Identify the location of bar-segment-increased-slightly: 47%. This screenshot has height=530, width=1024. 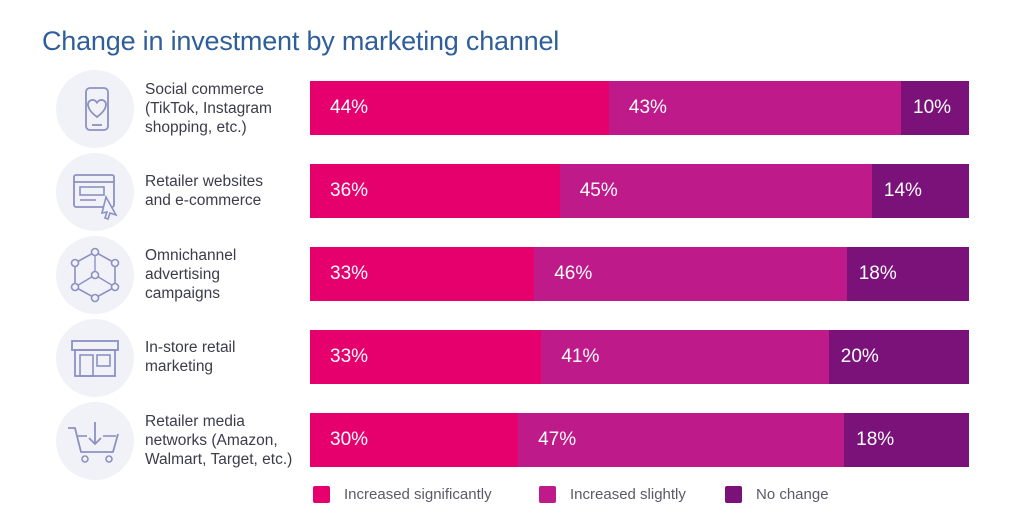
(681, 440).